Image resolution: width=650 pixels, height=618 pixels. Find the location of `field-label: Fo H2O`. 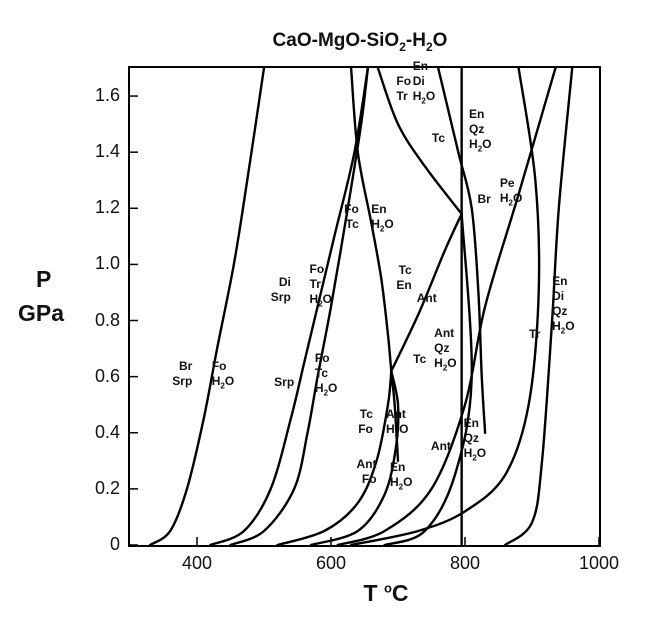

field-label: Fo H2O is located at coordinates (223, 374).